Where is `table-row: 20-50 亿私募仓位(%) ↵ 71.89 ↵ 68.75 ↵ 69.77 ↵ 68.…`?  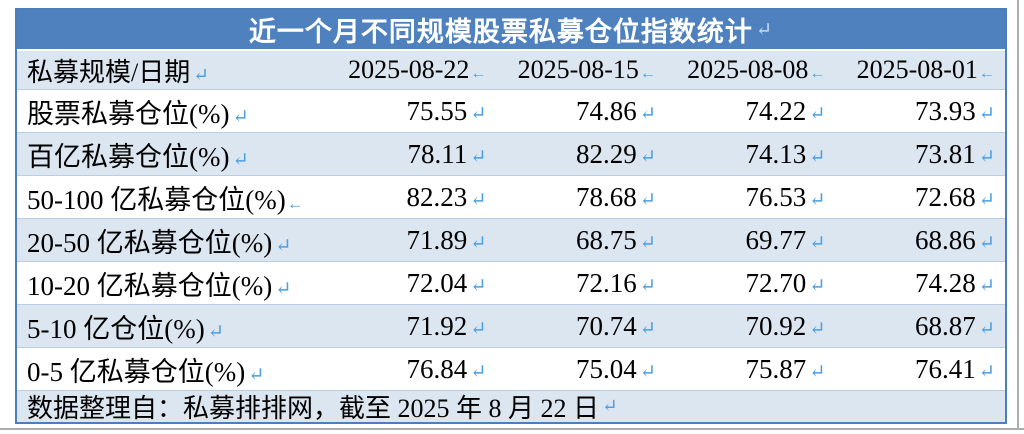
table-row: 20-50 亿私募仓位(%) ↵ 71.89 ↵ 68.75 ↵ 69.77 ↵ 68.… is located at coordinates (511, 239).